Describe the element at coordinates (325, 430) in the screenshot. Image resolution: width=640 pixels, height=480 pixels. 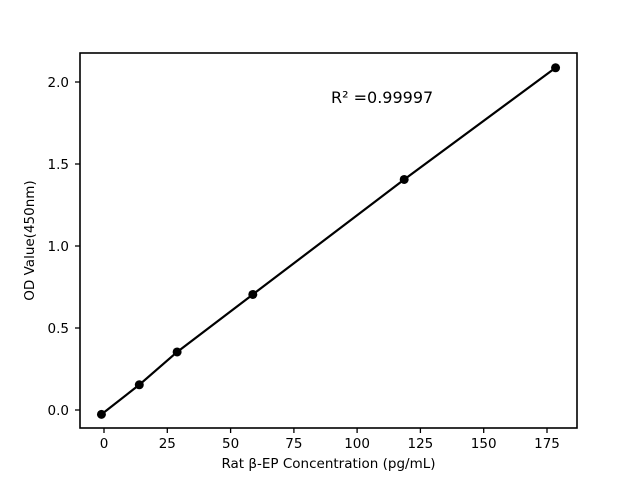
I see `x-axis-ticks` at that location.